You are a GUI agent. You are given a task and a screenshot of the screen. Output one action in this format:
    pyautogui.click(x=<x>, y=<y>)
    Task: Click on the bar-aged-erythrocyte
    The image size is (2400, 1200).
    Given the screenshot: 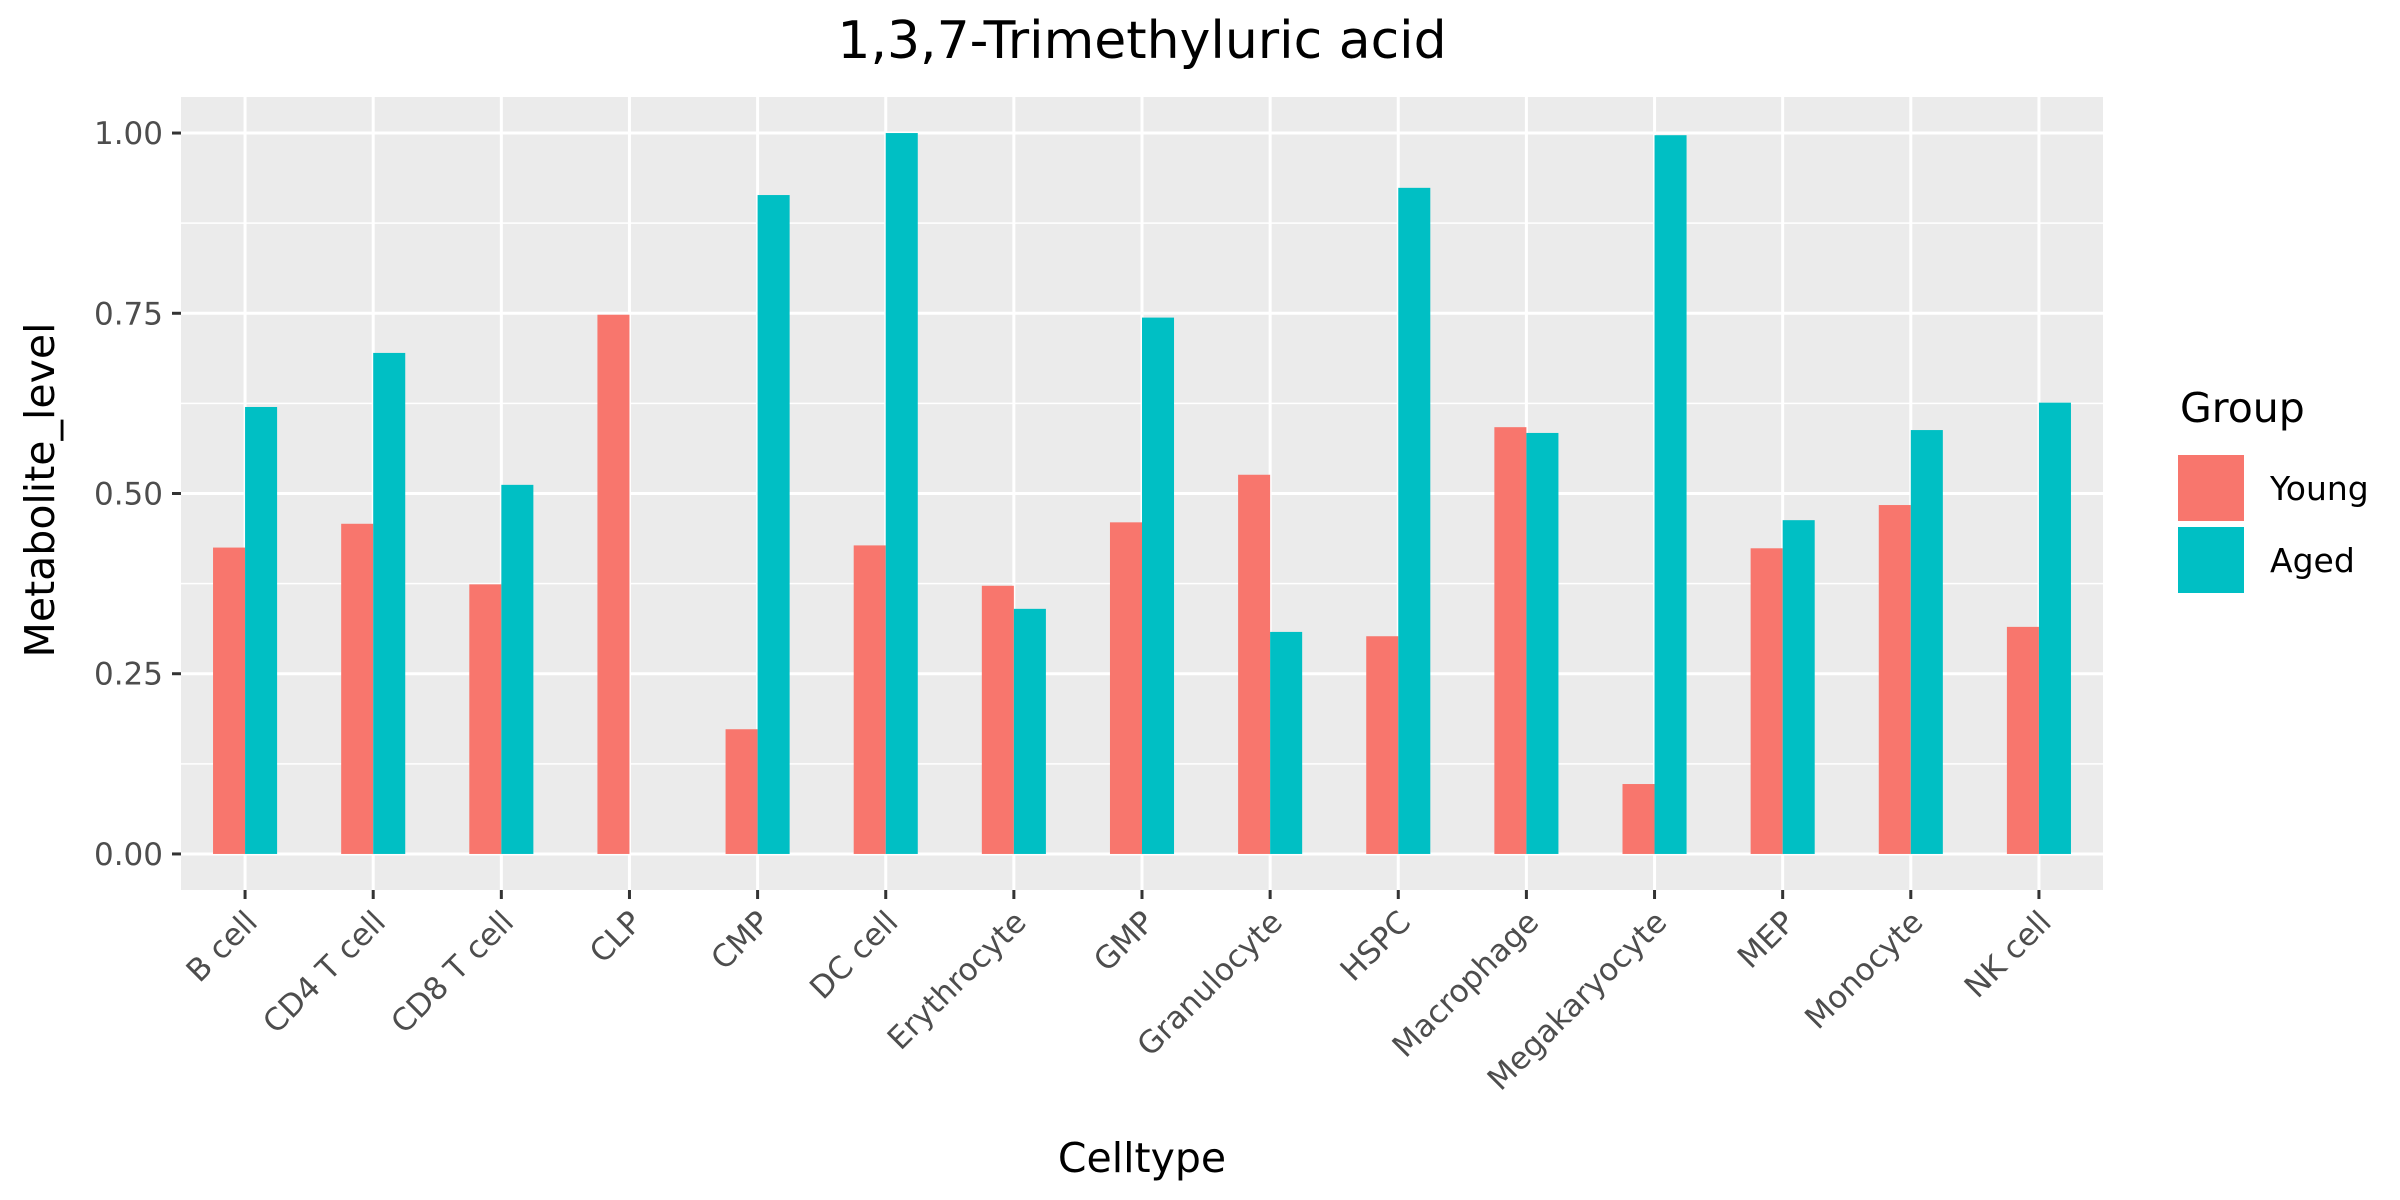 What is the action you would take?
    pyautogui.click(x=1029, y=731)
    